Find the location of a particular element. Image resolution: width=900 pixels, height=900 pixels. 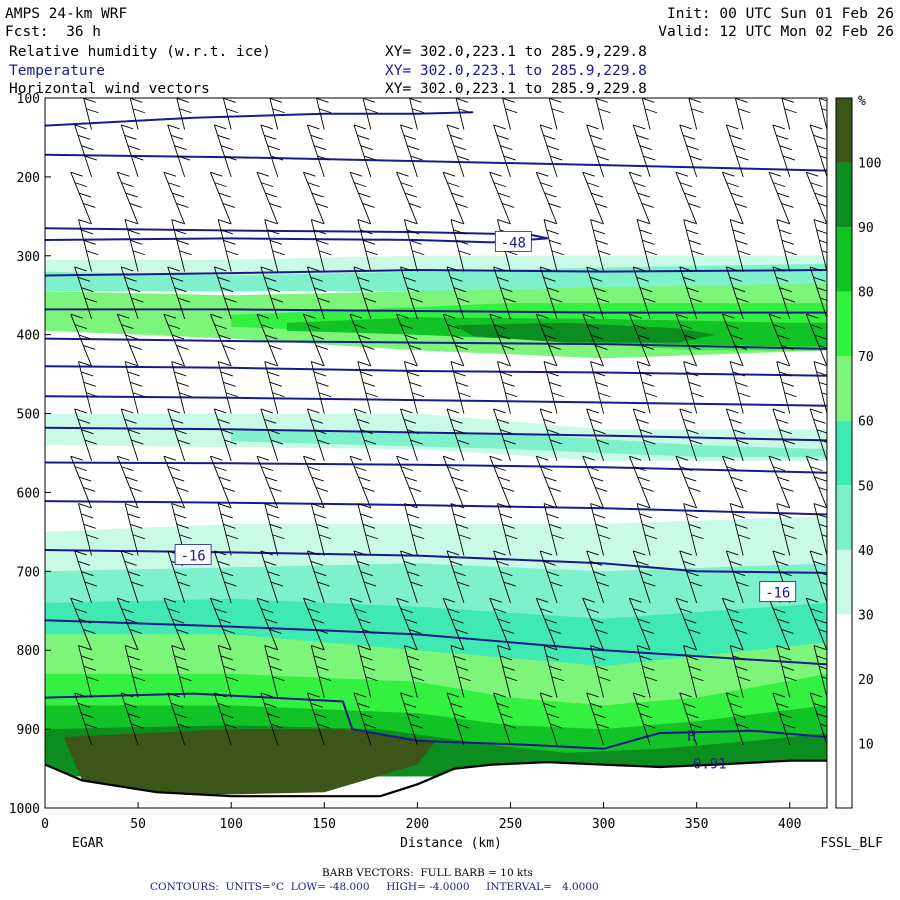

end-station-label: FSSL_BLF is located at coordinates (851, 843).